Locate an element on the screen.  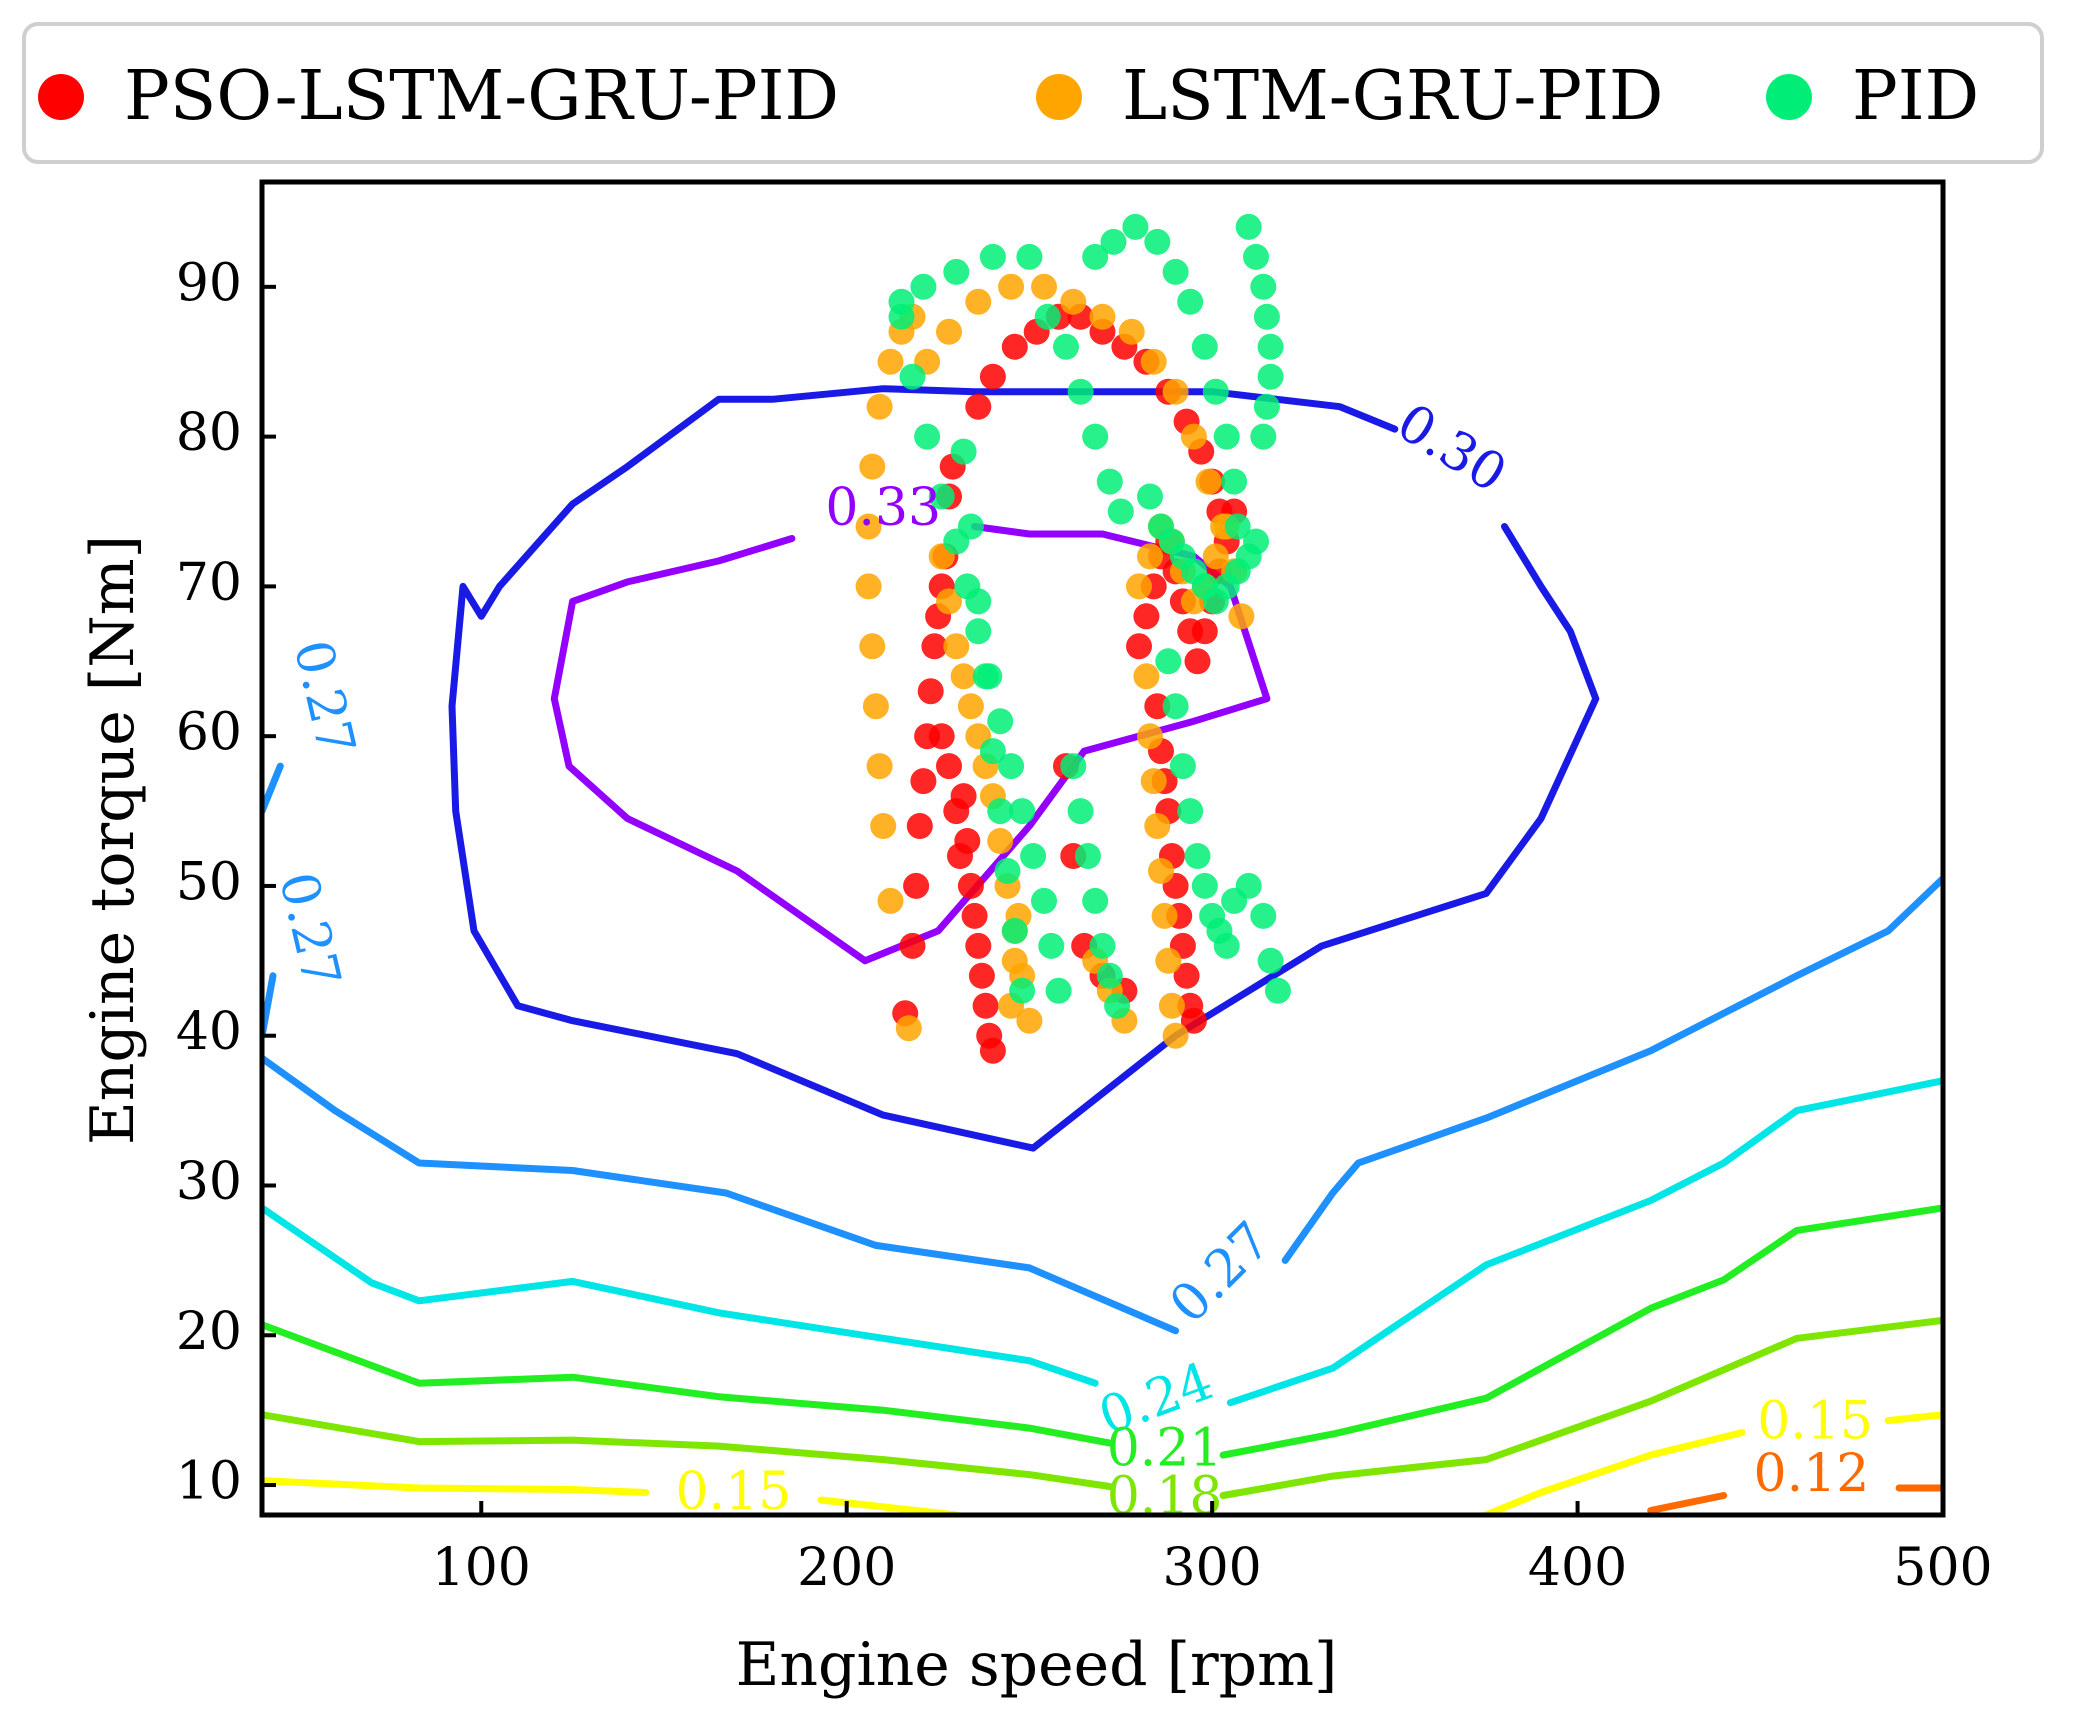
x-axis-title: Engine speed [rpm] is located at coordinates (1036, 1665).